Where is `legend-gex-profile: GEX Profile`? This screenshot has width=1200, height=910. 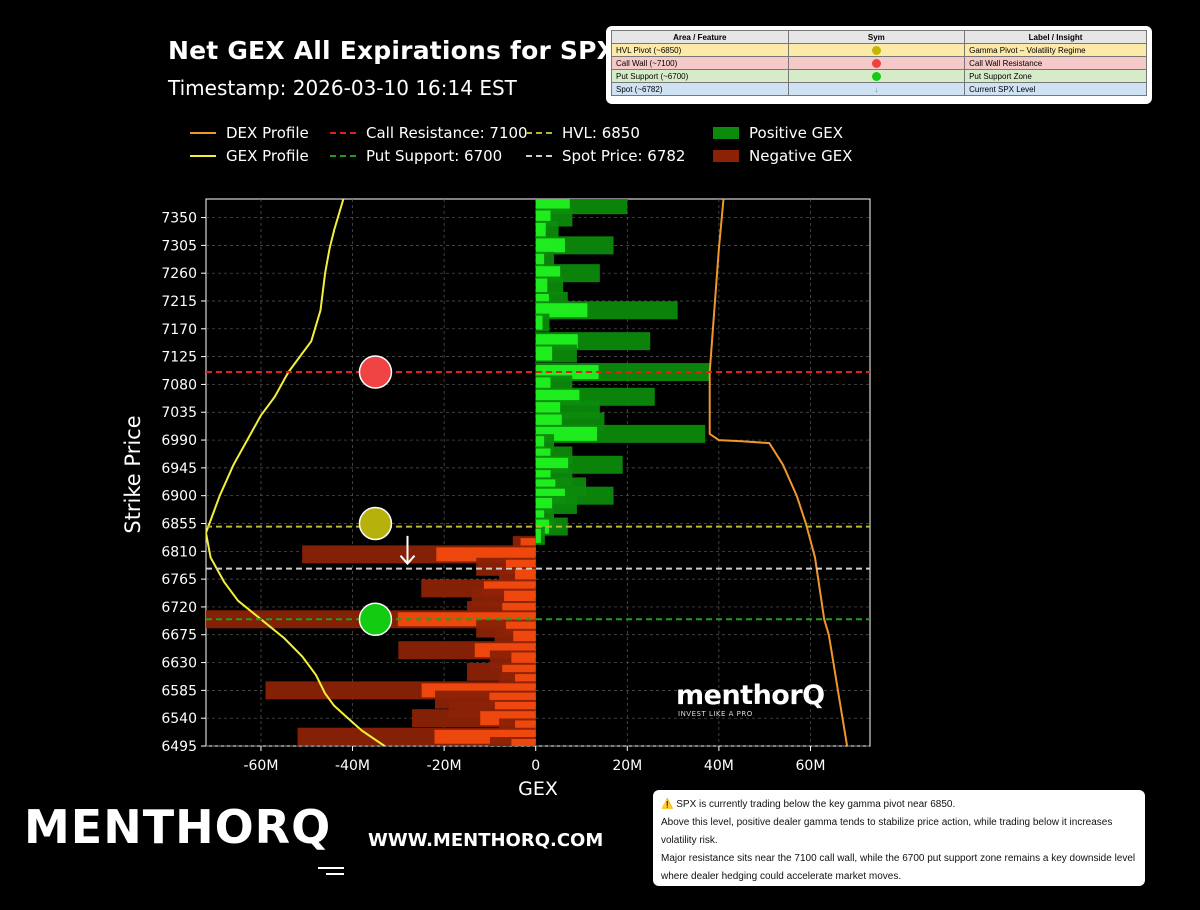
legend-gex-profile: GEX Profile is located at coordinates (249, 156).